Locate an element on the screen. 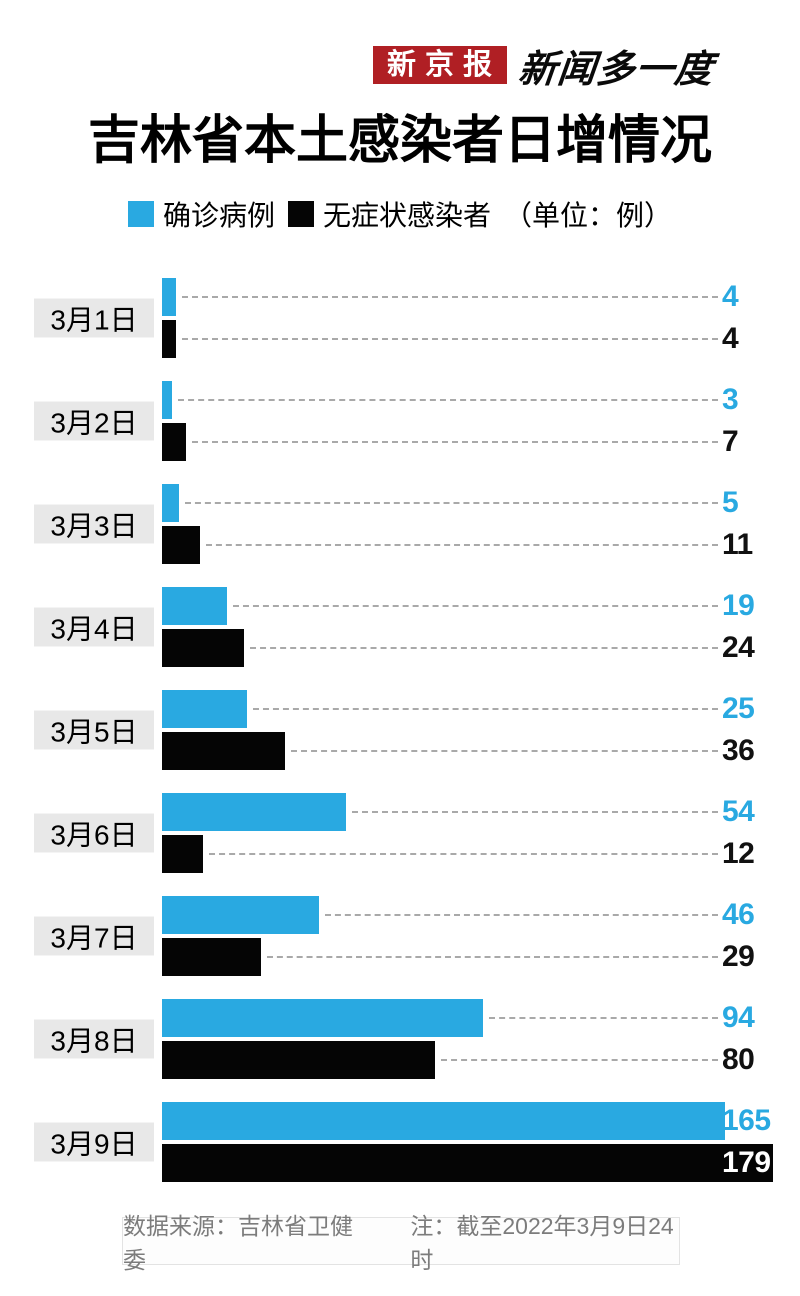 This screenshot has width=800, height=1296. confirmed-bar-row: 94 is located at coordinates (481, 1018).